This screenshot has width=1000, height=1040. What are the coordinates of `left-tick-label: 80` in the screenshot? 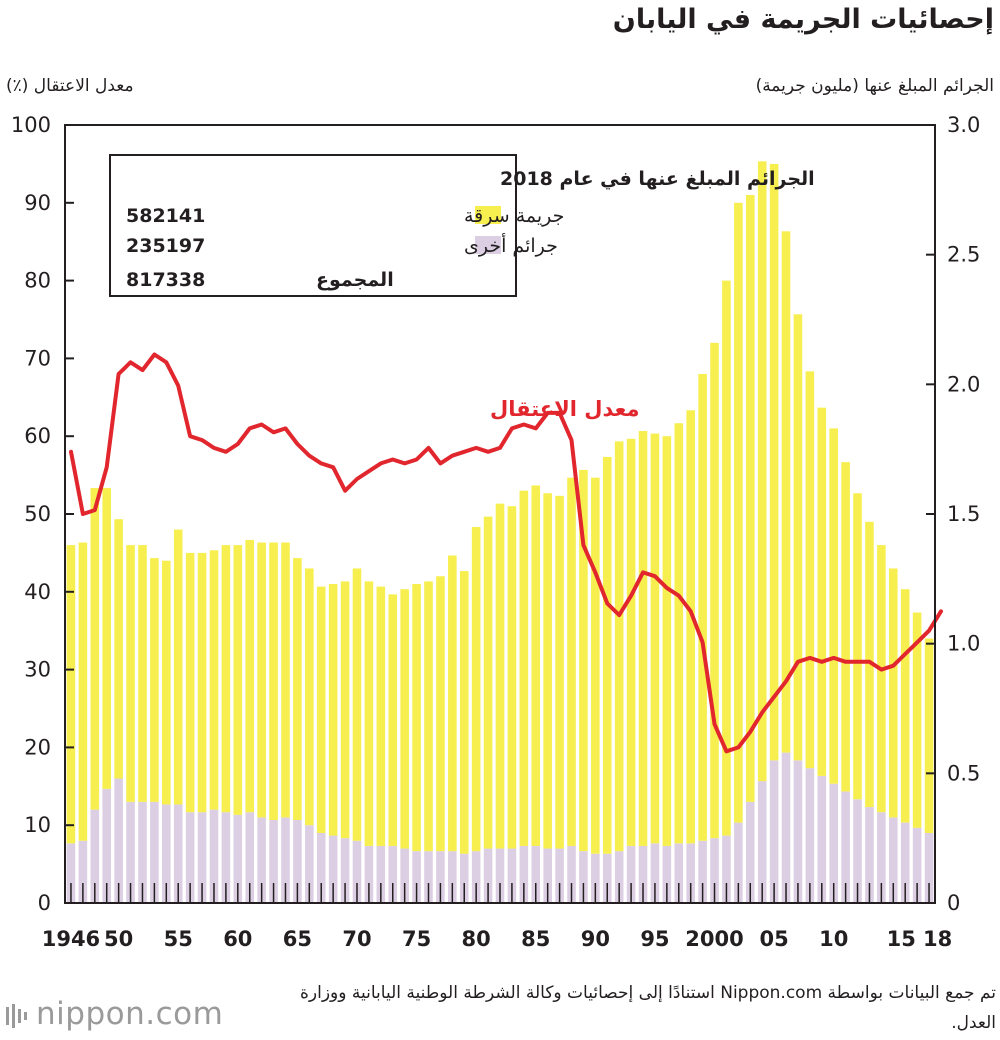 It's located at (37, 281).